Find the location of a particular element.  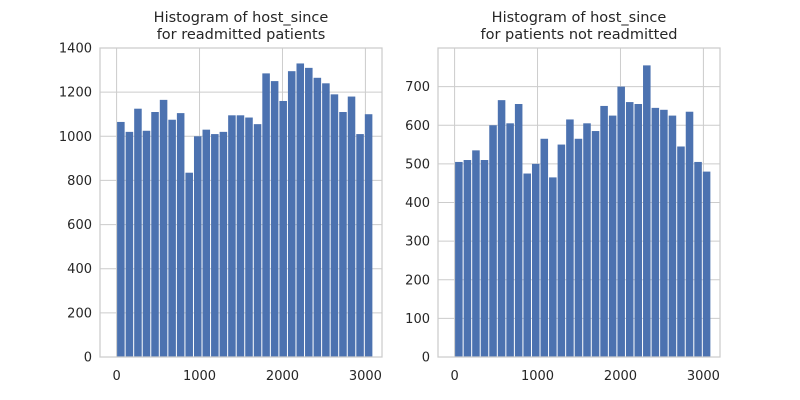

right-y-tick-label: 500 is located at coordinates (417, 164).